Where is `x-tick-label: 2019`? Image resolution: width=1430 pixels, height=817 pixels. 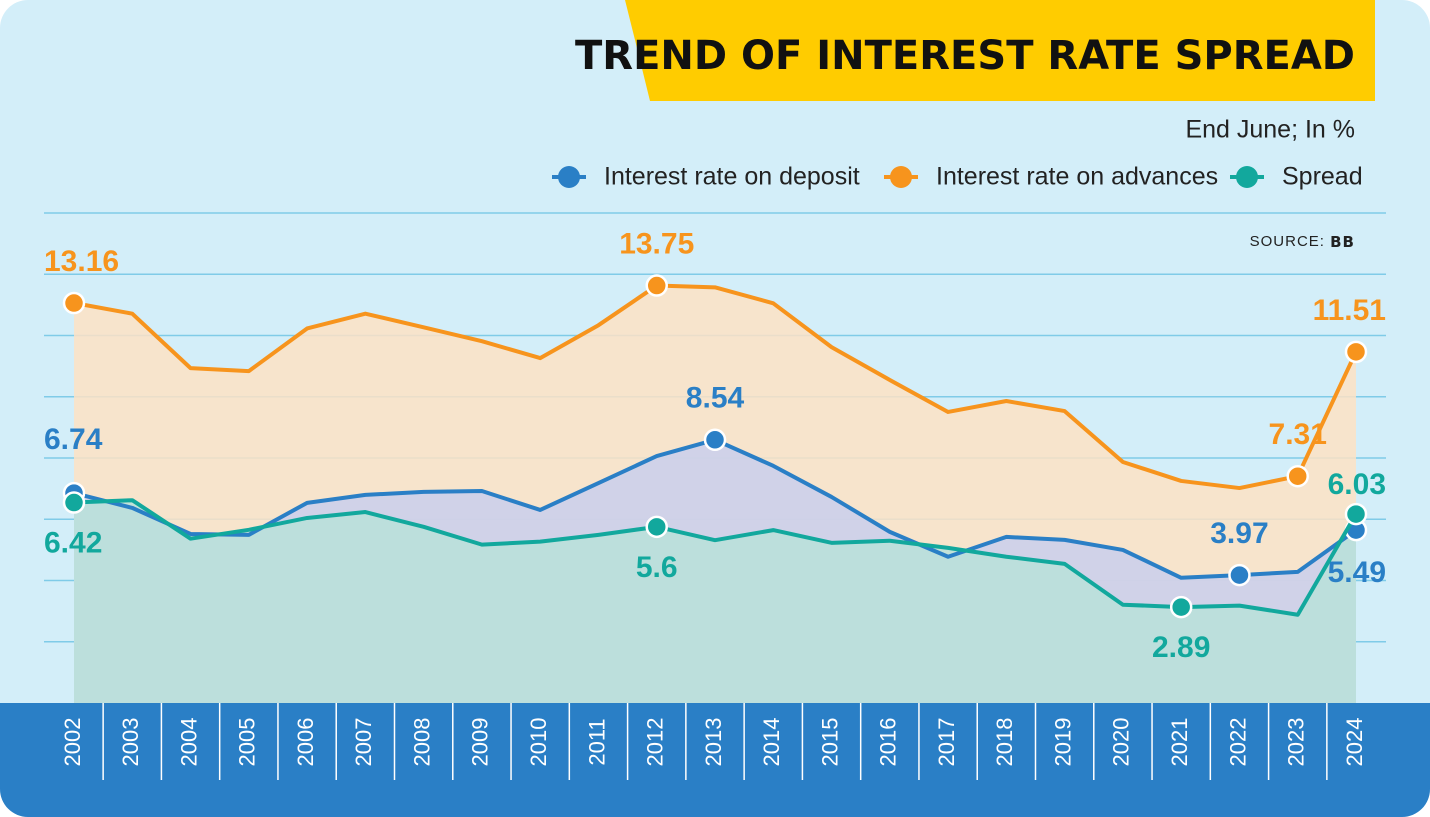
x-tick-label: 2019 is located at coordinates (1062, 742).